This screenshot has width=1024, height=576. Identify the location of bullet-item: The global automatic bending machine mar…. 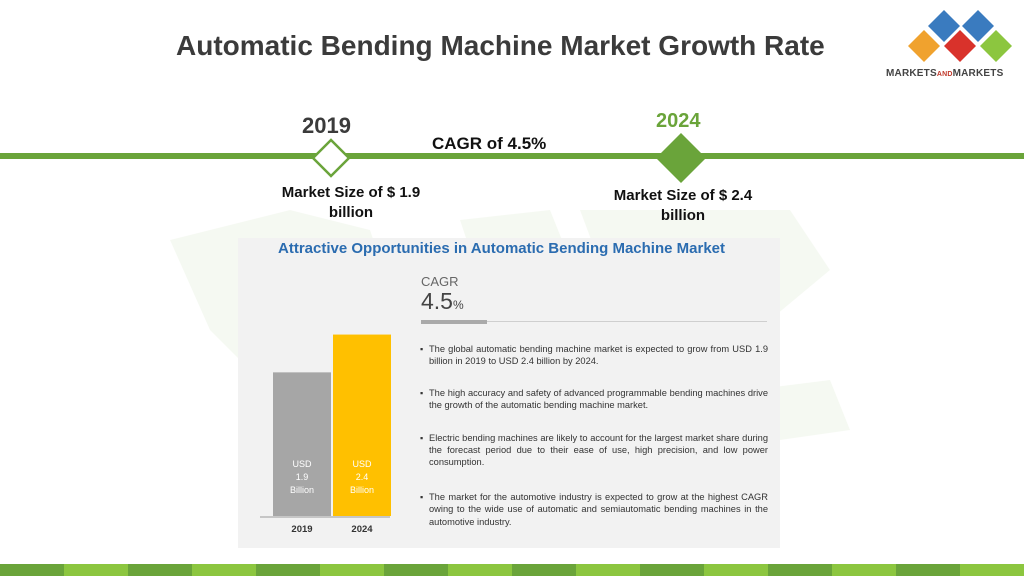
(594, 355).